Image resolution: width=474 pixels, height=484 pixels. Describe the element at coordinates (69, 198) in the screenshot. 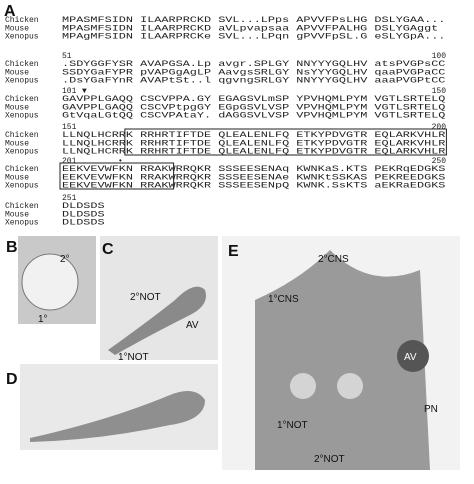

I see `position: 251` at that location.